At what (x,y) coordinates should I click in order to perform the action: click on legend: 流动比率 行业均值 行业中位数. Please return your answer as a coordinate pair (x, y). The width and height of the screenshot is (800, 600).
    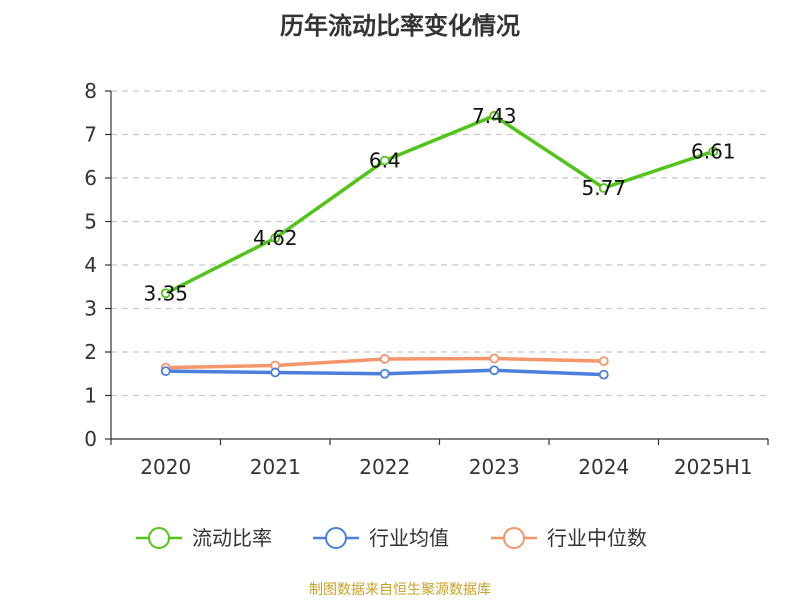
    Looking at the image, I should click on (391, 538).